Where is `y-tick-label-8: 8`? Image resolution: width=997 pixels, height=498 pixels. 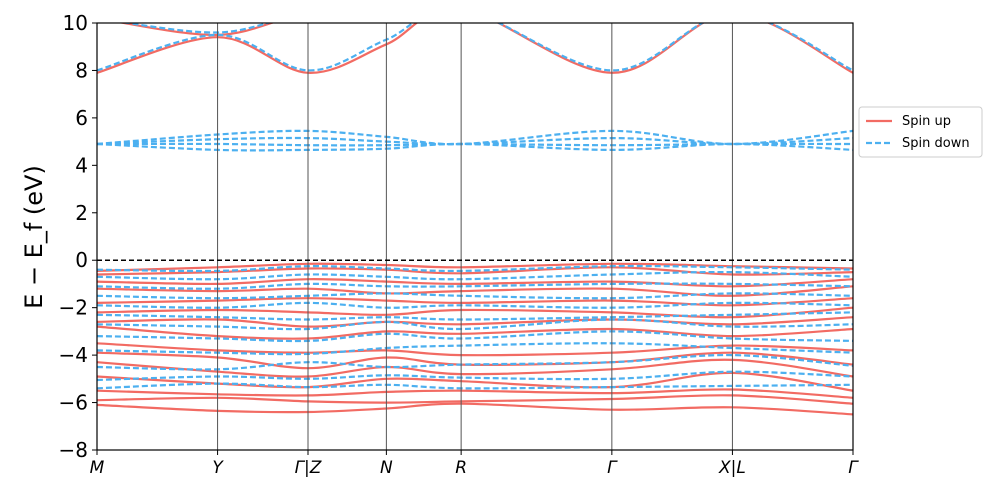 y-tick-label-8: 8 is located at coordinates (81, 70).